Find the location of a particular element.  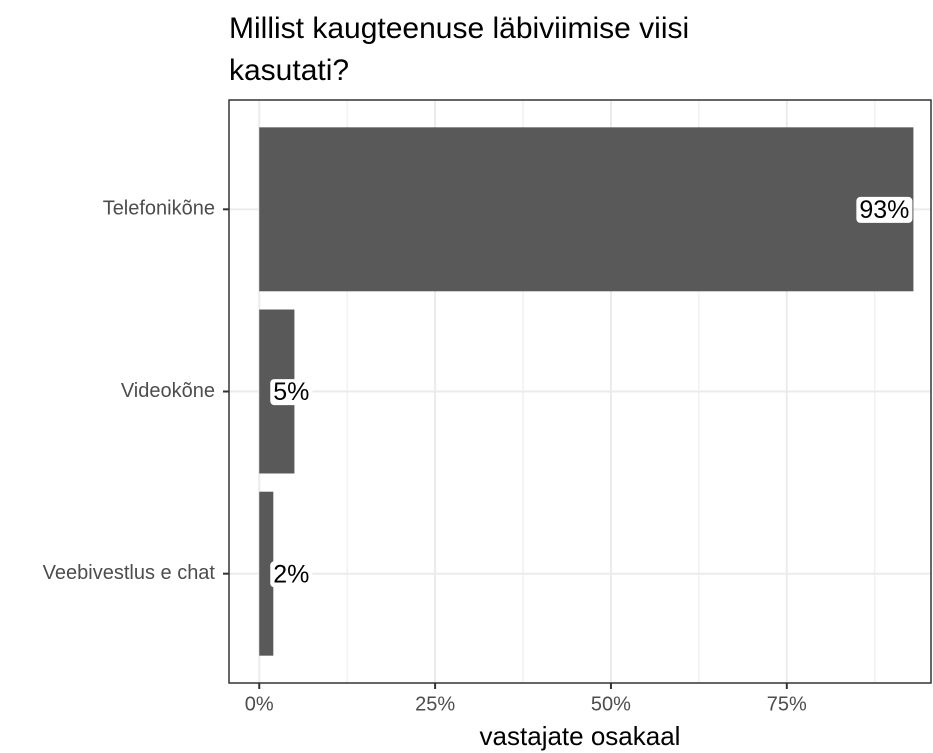

chart-title: kasutati? is located at coordinates (289, 70).